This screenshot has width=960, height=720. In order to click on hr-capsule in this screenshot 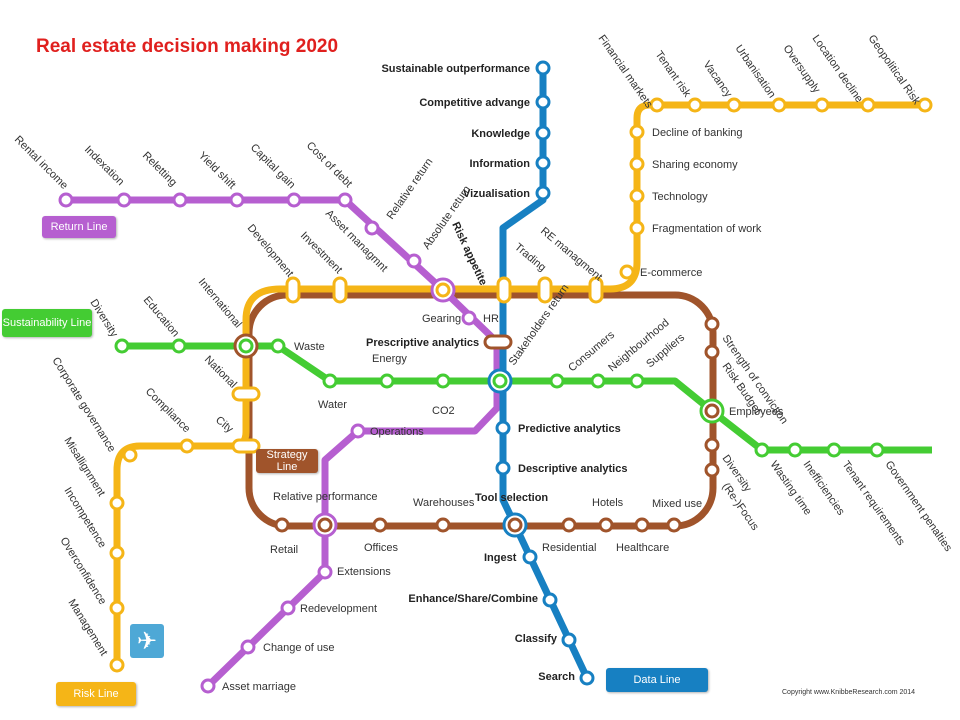, I will do `click(498, 342)`.